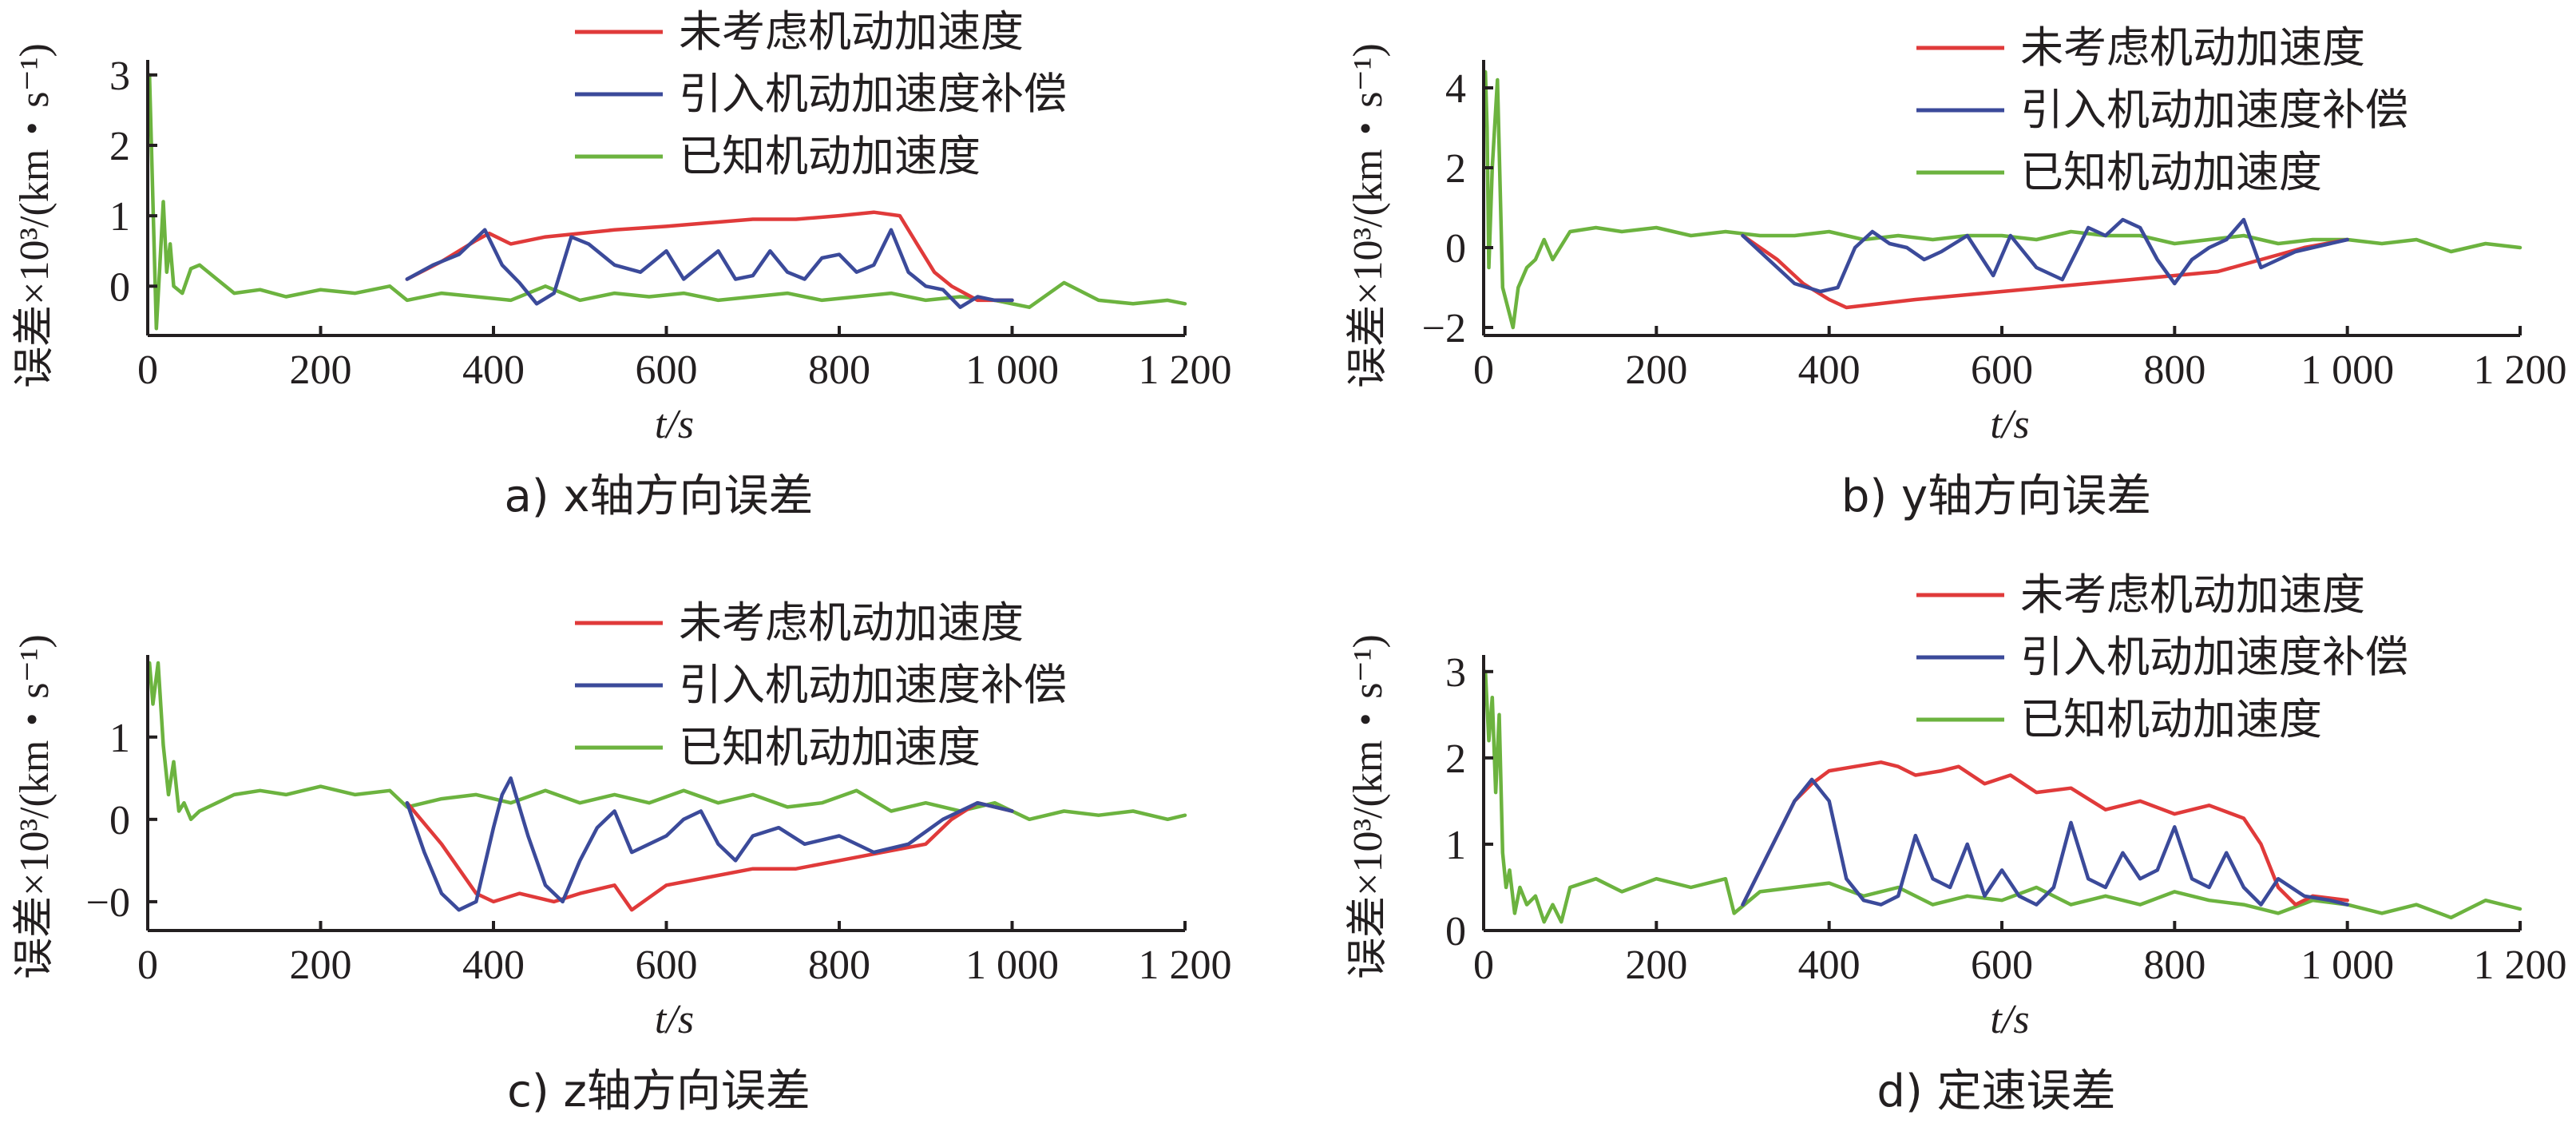 The height and width of the screenshot is (1131, 2576). What do you see at coordinates (1444, 328) in the screenshot?
I see `y-tick-label: −2` at bounding box center [1444, 328].